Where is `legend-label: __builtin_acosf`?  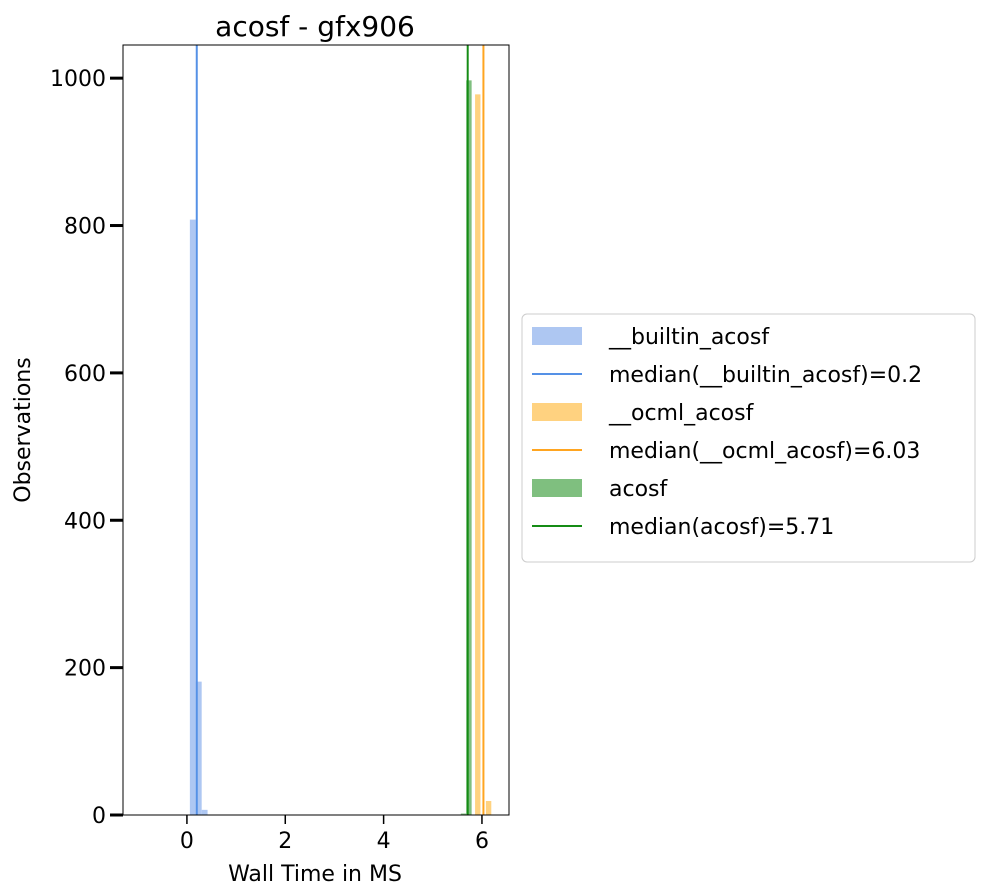 legend-label: __builtin_acosf is located at coordinates (689, 337).